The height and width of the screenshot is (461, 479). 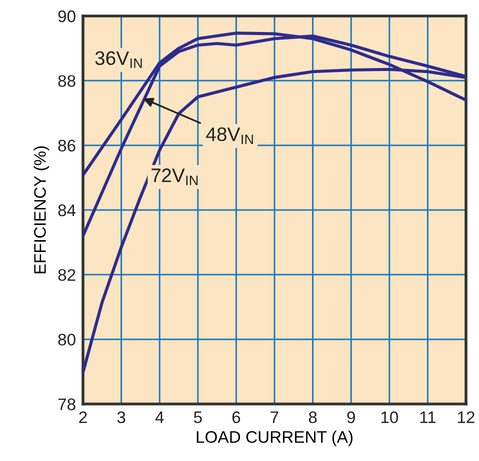 What do you see at coordinates (67, 404) in the screenshot?
I see `y-tick-label: 78` at bounding box center [67, 404].